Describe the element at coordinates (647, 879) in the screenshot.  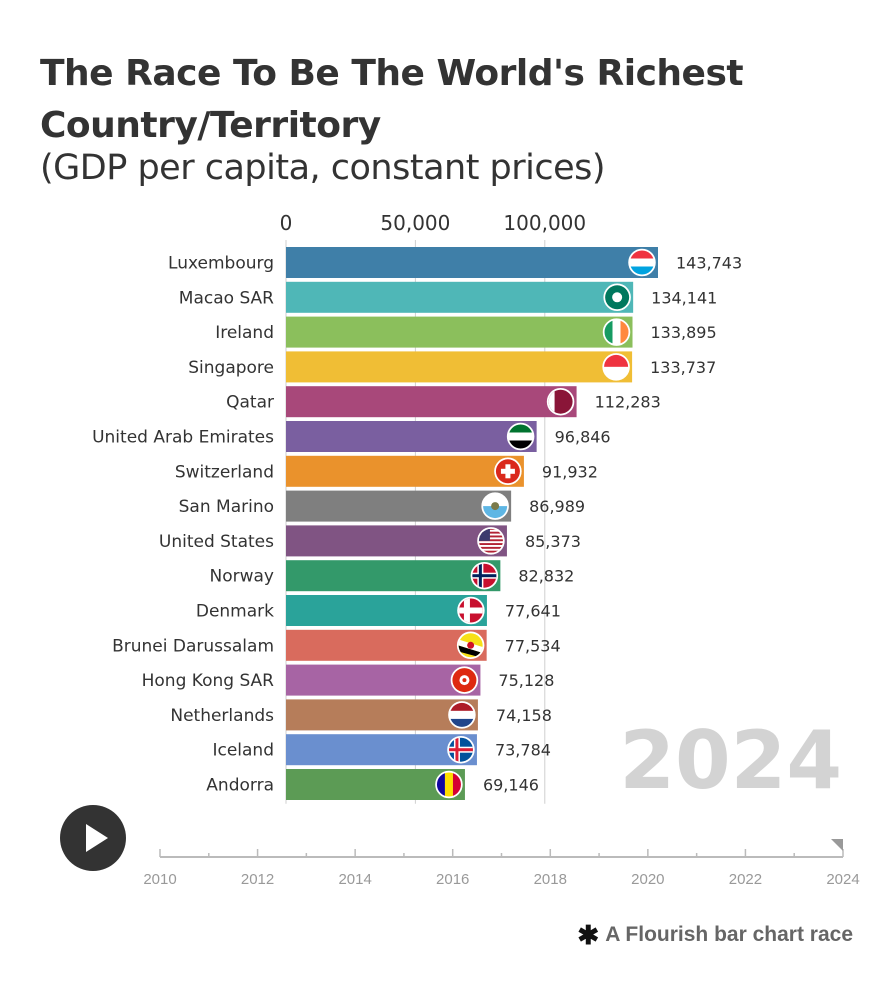
I see `timeline-year-label: 2020` at that location.